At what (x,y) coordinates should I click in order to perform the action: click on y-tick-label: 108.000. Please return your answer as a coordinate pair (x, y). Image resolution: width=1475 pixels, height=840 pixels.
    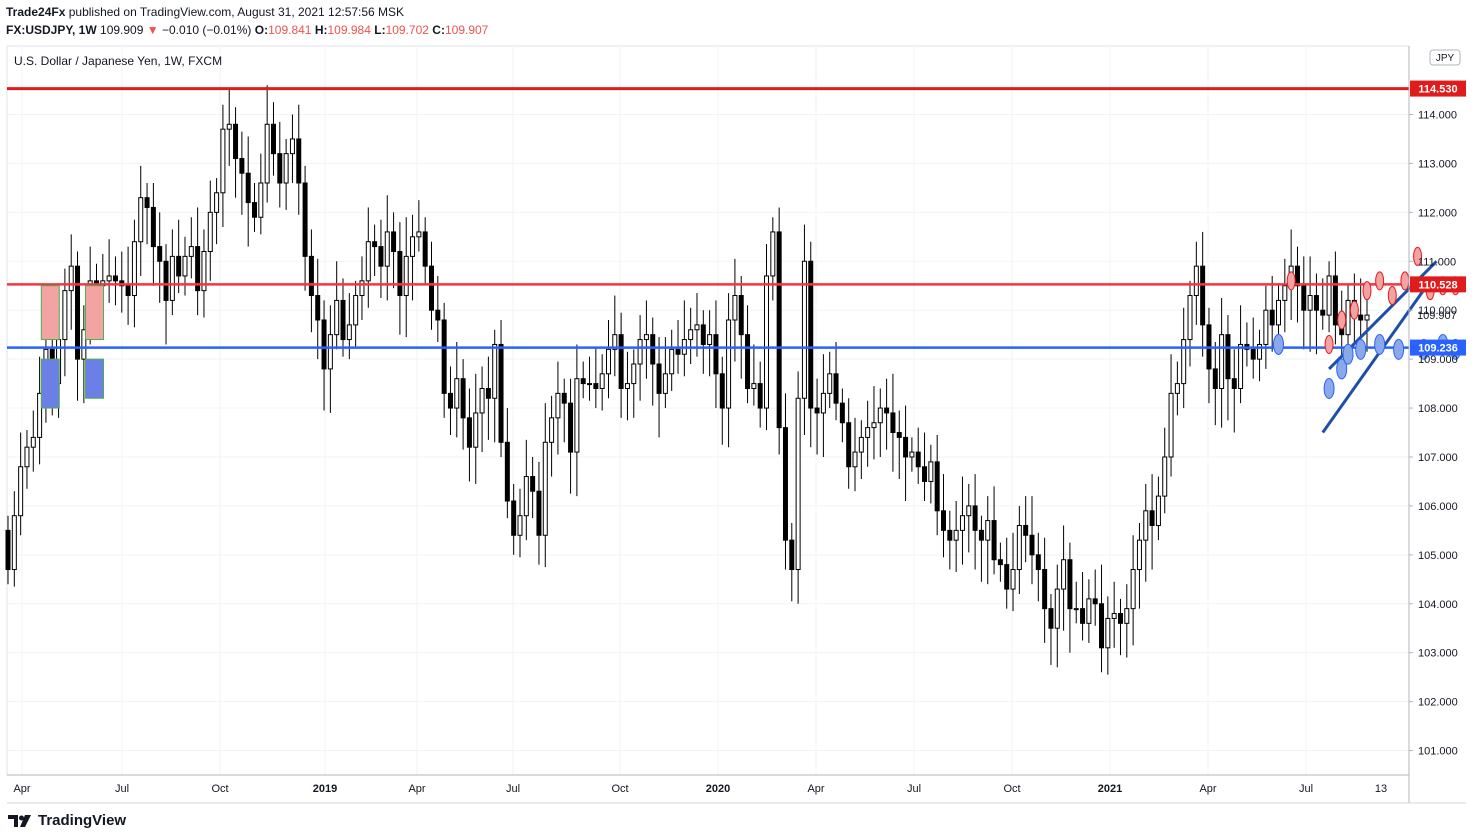
    Looking at the image, I should click on (1438, 409).